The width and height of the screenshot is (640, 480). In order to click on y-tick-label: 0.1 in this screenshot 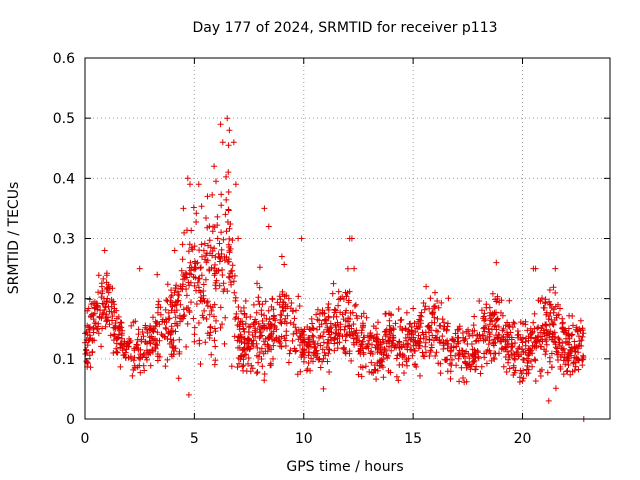, I will do `click(64, 360)`.